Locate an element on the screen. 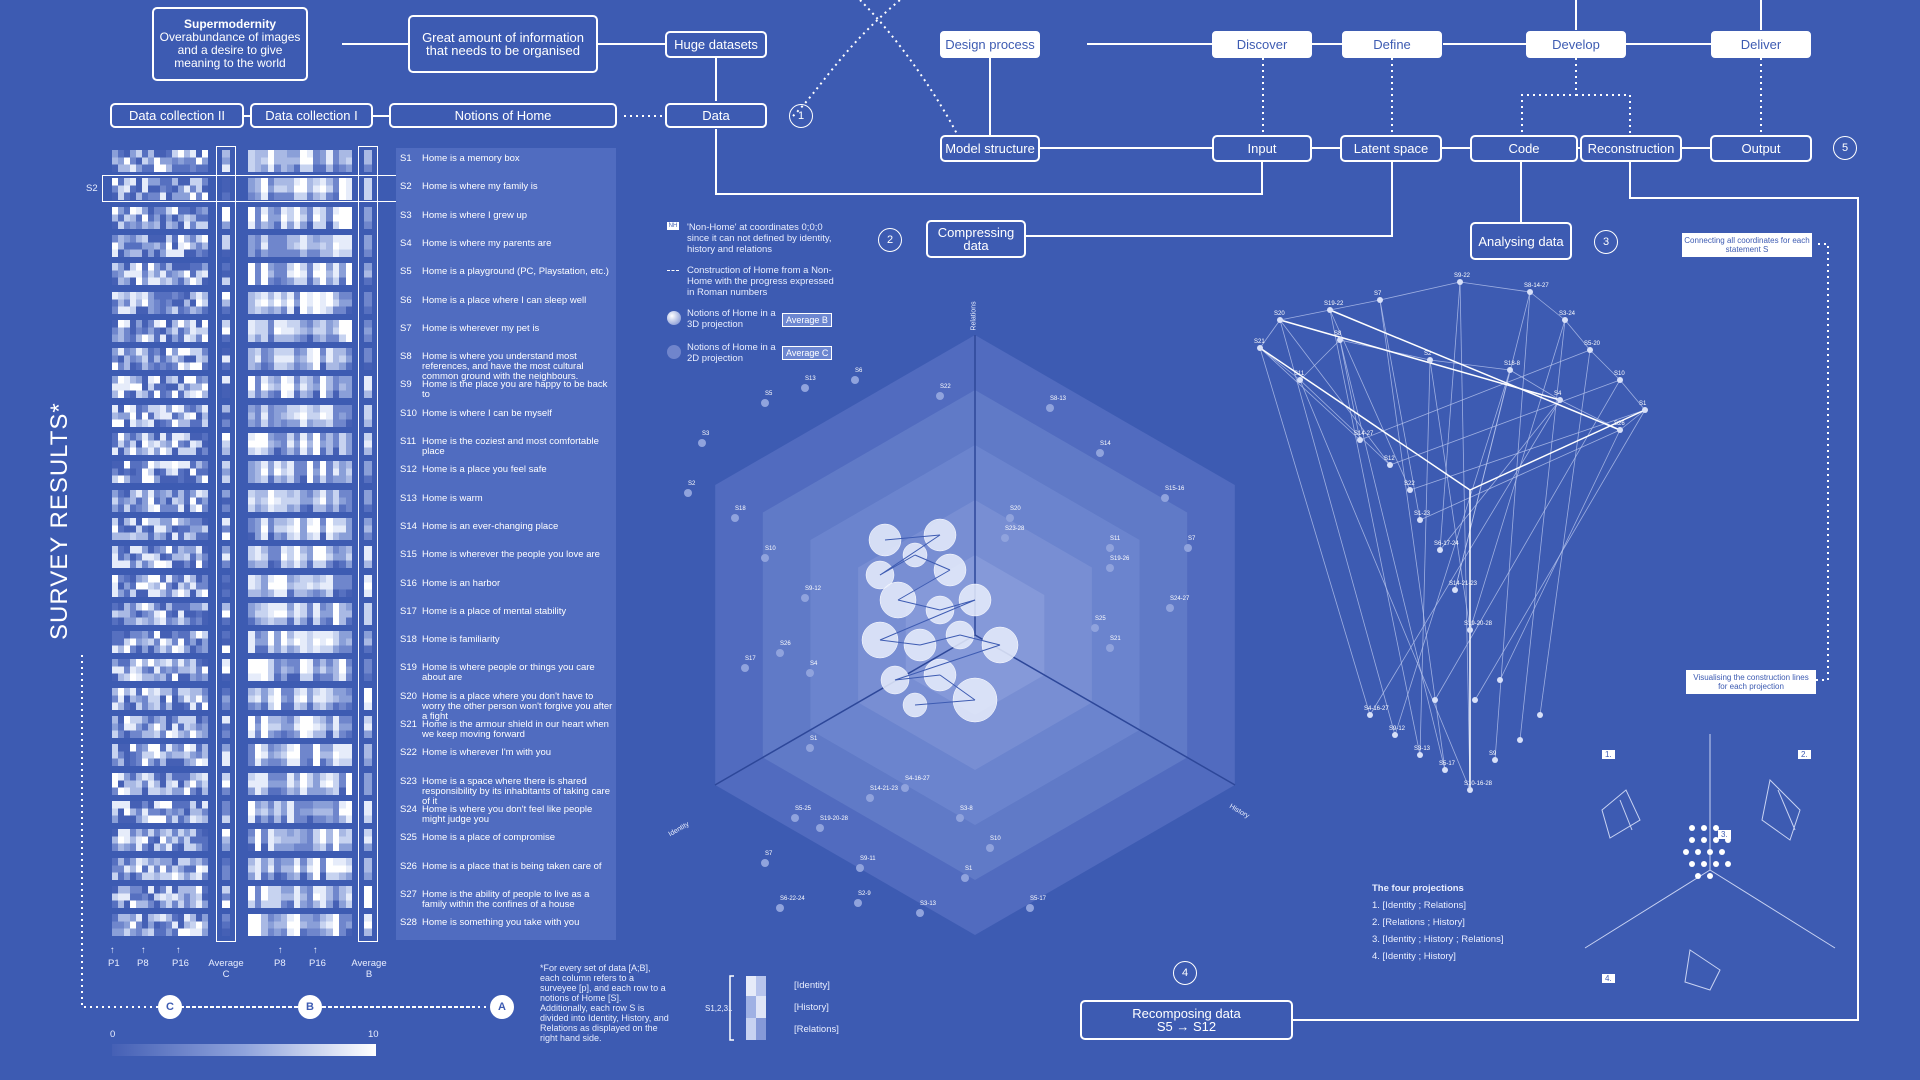 This screenshot has height=1080, width=1920. radar-statement-label: S7 is located at coordinates (769, 854).